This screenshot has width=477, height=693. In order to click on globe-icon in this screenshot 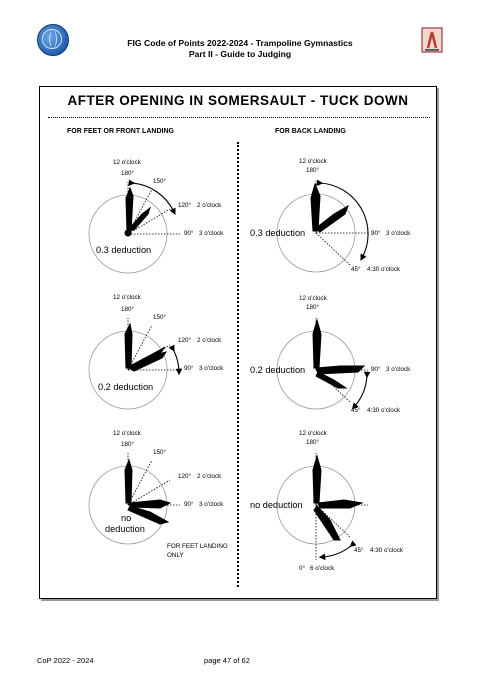, I will do `click(52, 39)`.